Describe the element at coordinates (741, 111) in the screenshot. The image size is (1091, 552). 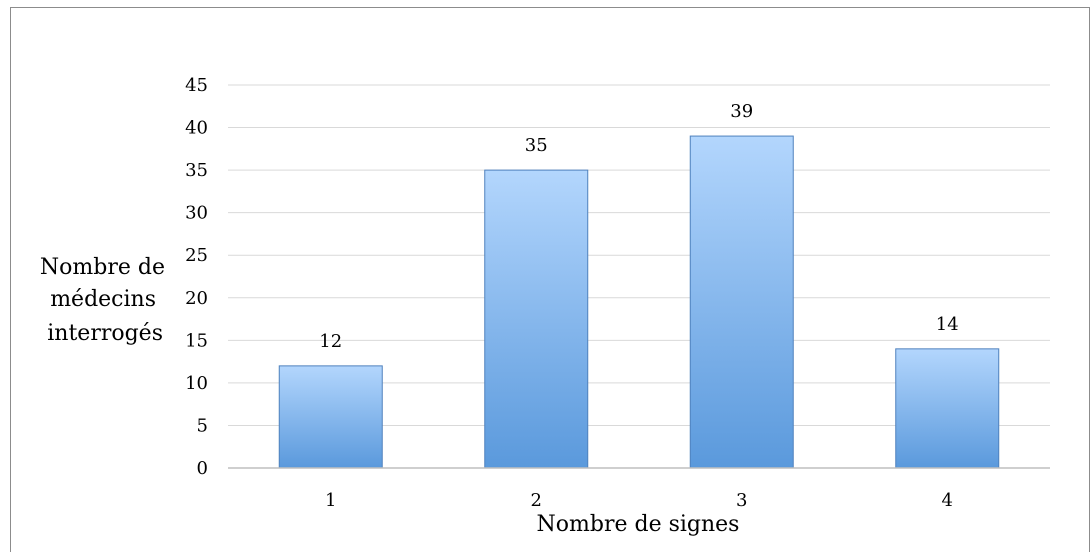
I see `data-label: 39` at that location.